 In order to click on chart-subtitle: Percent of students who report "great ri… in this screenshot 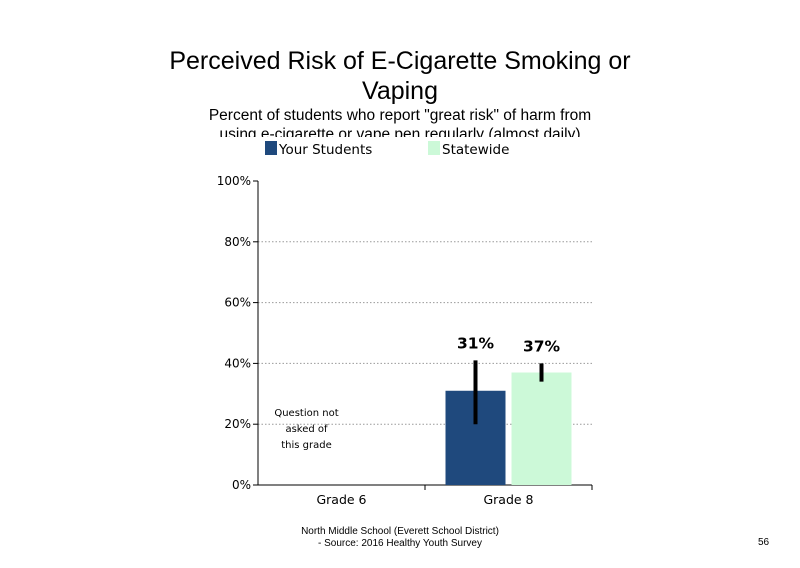, I will do `click(400, 121)`.